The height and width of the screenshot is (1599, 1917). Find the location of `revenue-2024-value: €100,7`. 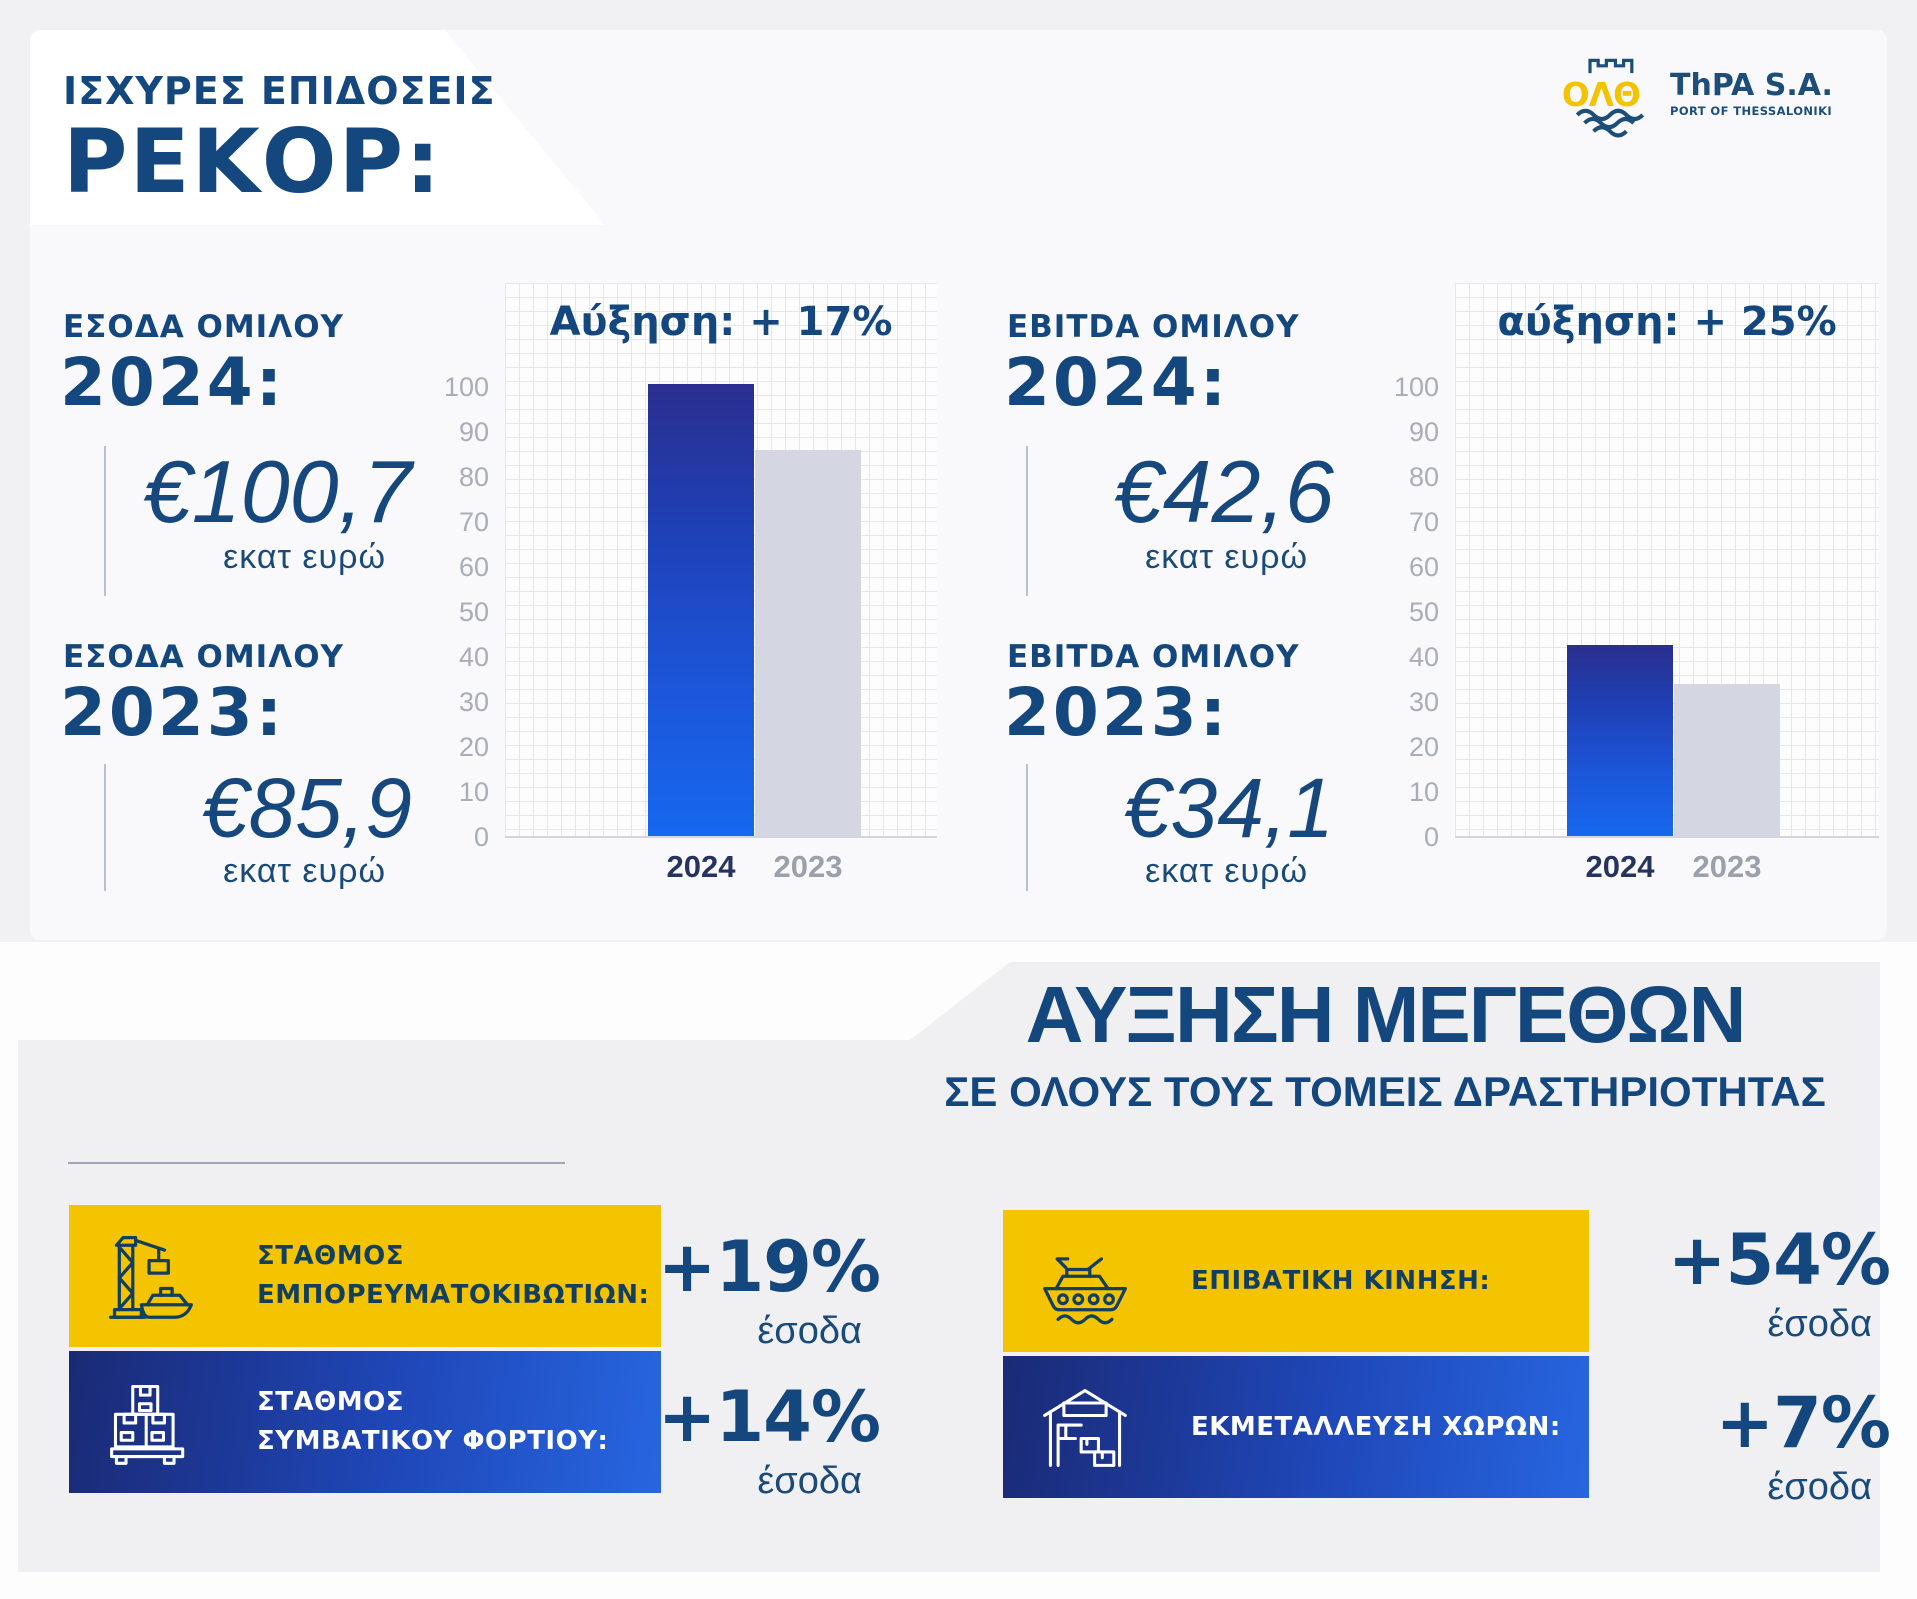

revenue-2024-value: €100,7 is located at coordinates (277, 491).